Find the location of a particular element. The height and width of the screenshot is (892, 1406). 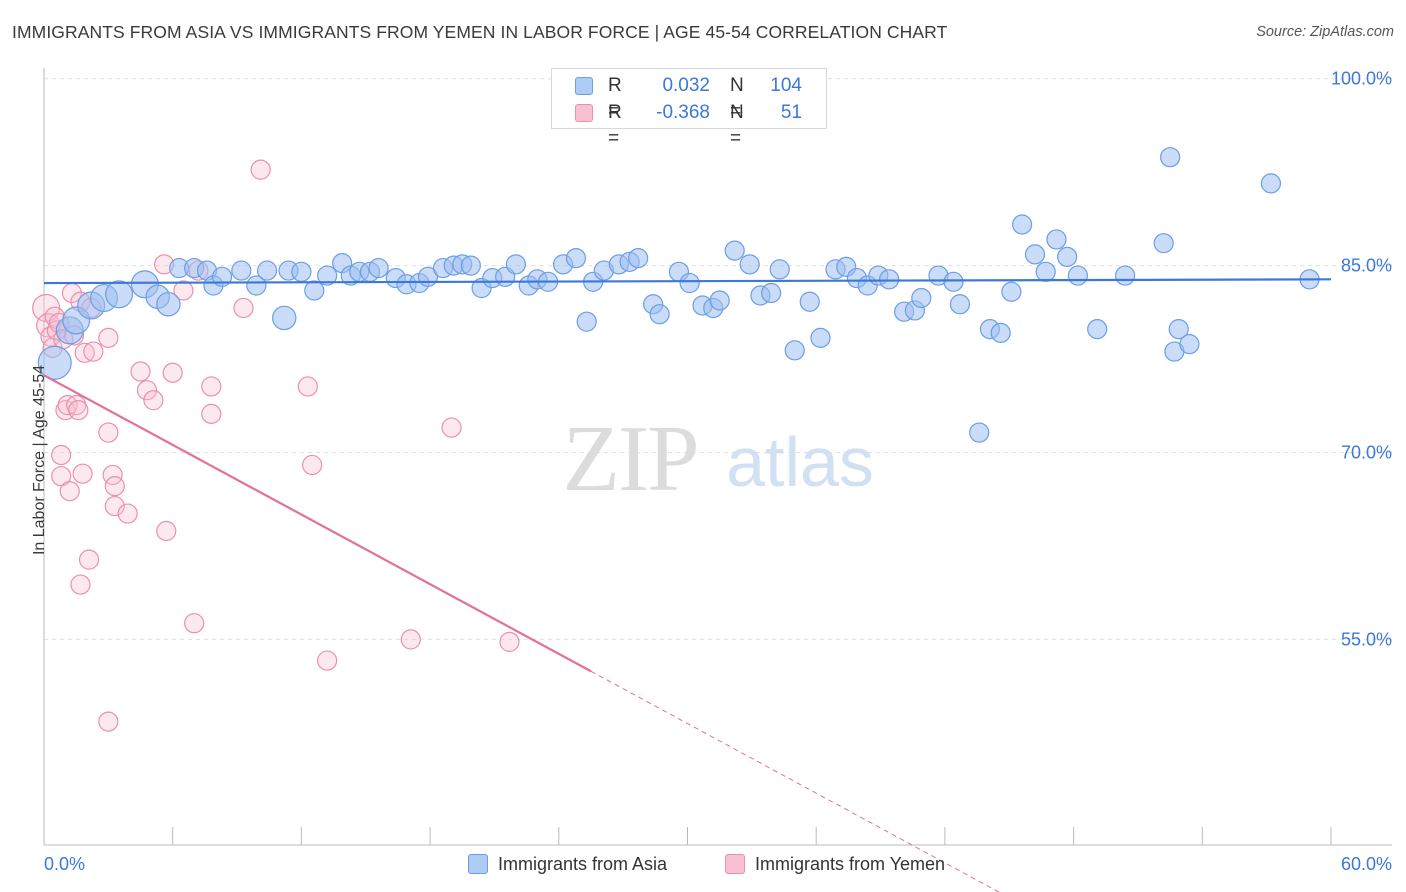

stats-swatch-yemen is located at coordinates (584, 113).